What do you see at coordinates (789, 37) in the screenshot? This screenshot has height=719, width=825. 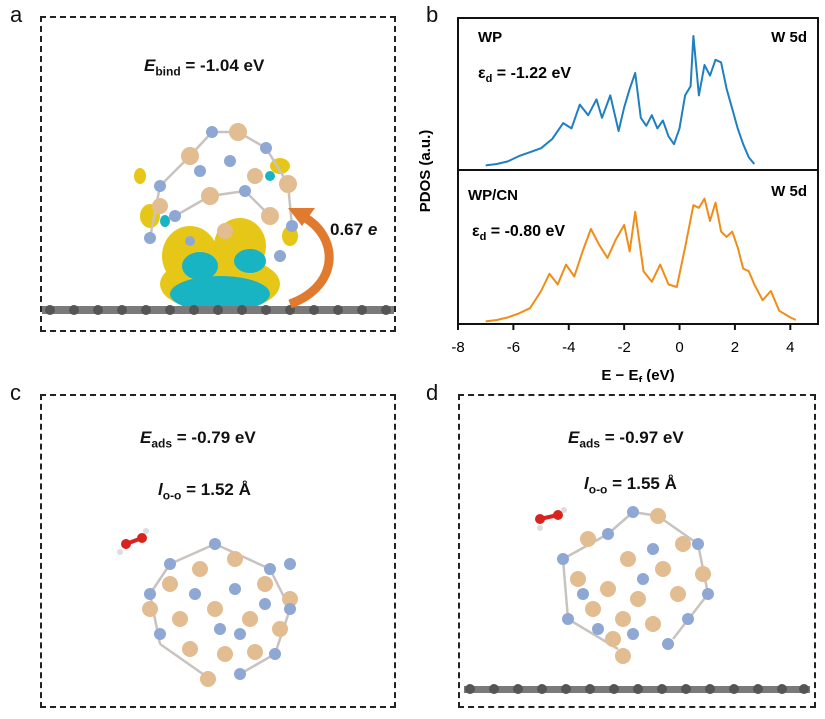 I see `wp-orbital-label: W 5d` at bounding box center [789, 37].